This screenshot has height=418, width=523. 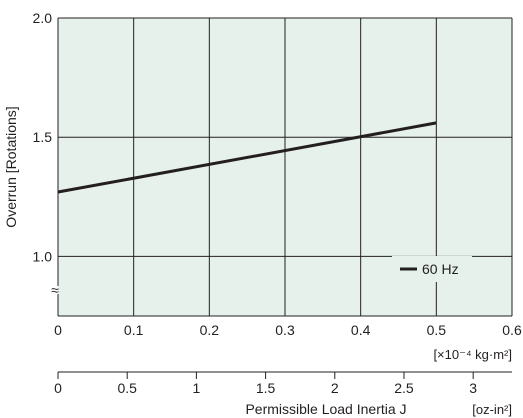 What do you see at coordinates (361, 330) in the screenshot?
I see `x-tick-label-4: 0.4` at bounding box center [361, 330].